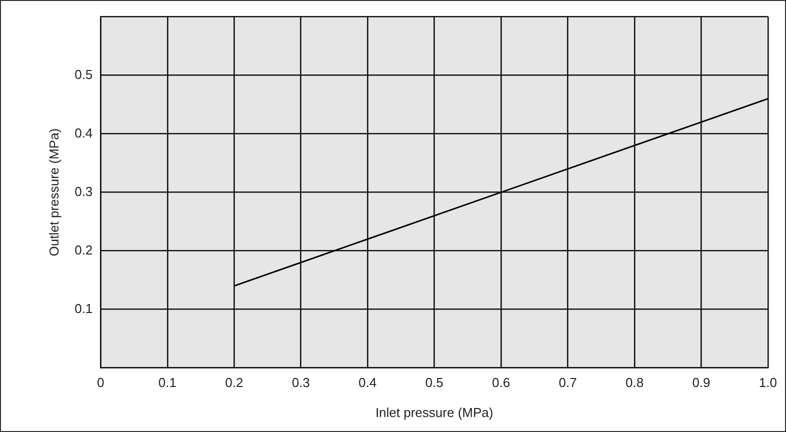 This screenshot has height=432, width=786. Describe the element at coordinates (167, 382) in the screenshot. I see `x-tick-label: 0.1` at that location.